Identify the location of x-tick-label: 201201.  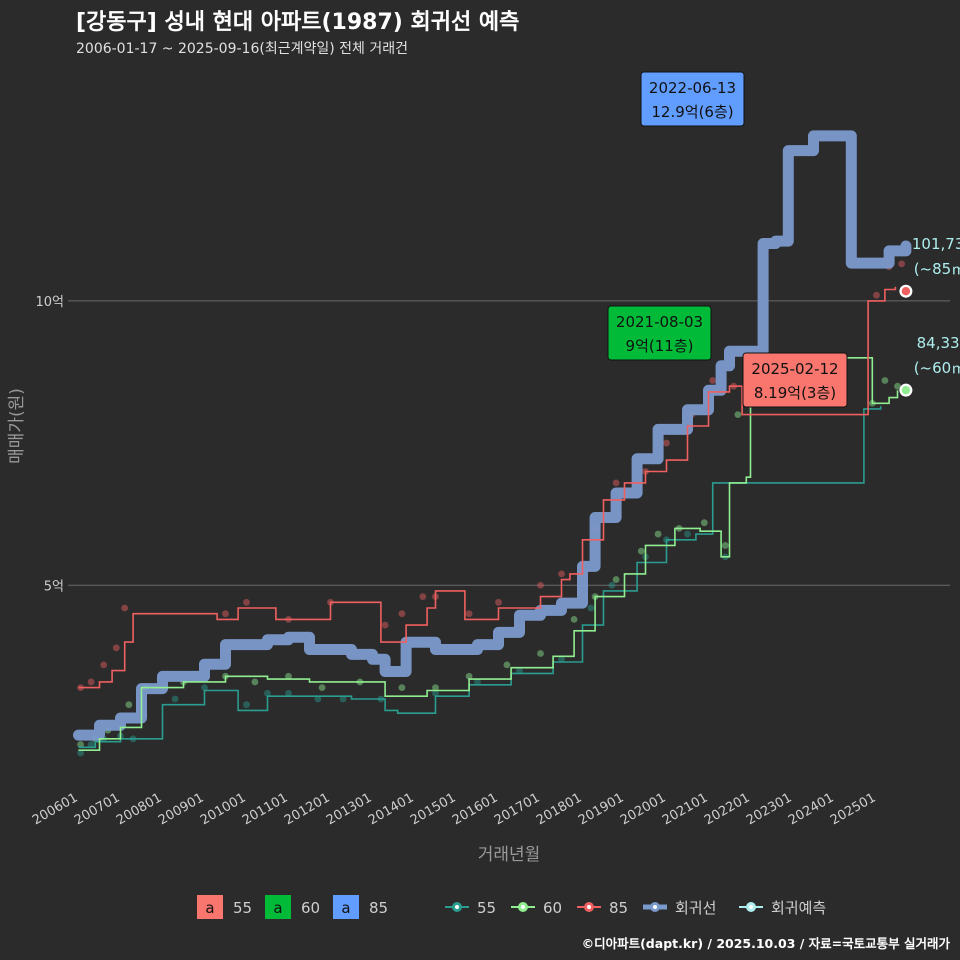
(307, 809).